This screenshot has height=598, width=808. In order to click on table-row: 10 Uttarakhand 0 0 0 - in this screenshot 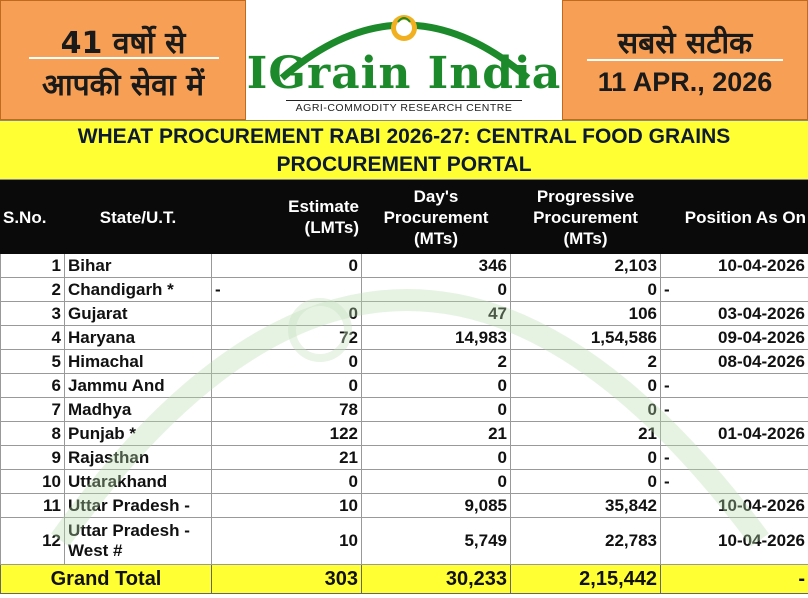, I will do `click(404, 481)`.